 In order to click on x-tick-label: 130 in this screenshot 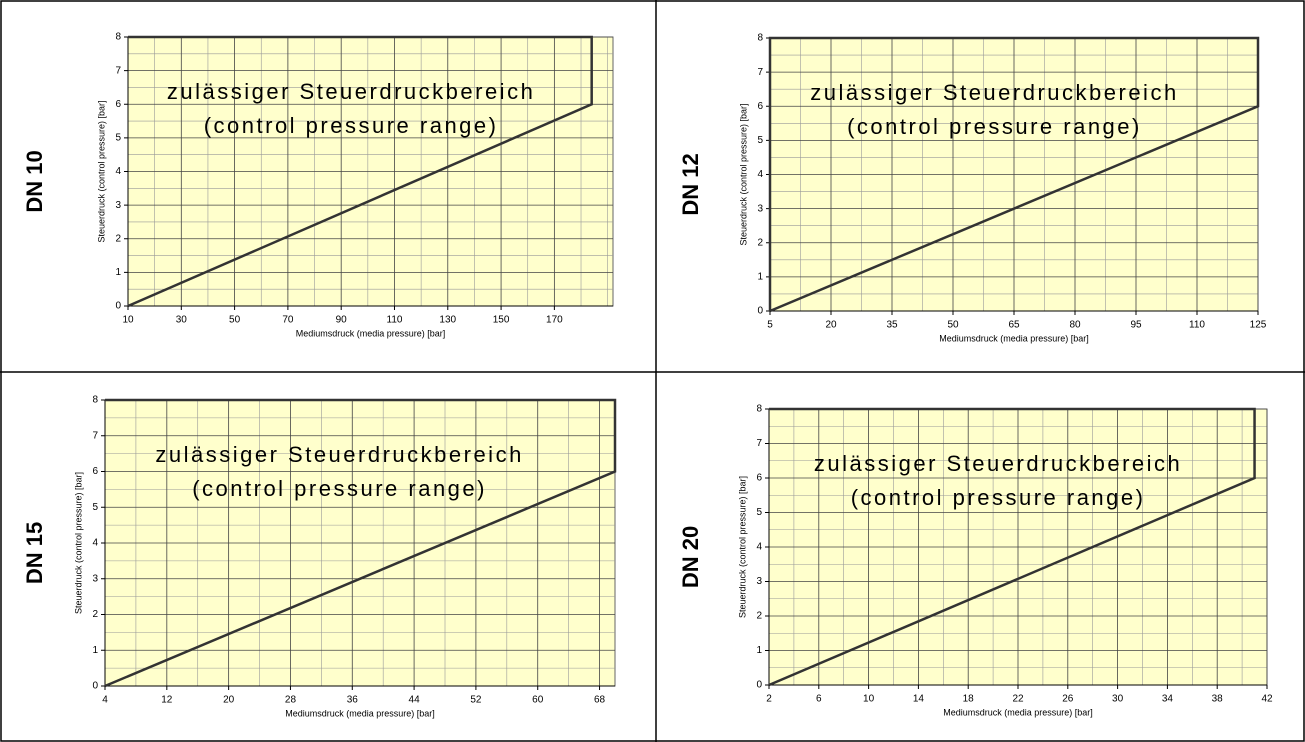, I will do `click(447, 320)`.